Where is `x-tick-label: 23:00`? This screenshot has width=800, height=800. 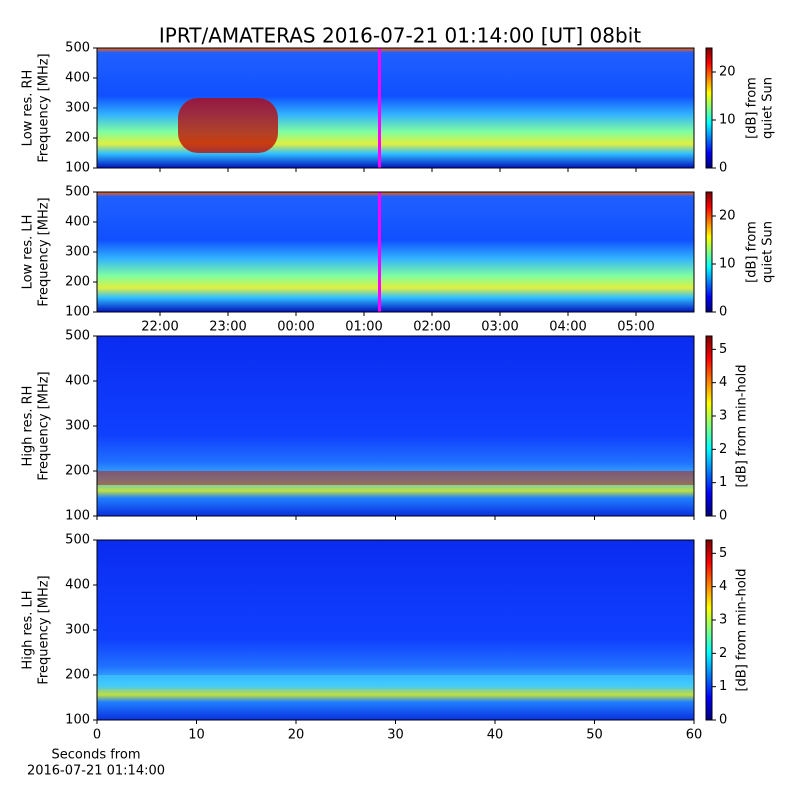
x-tick-label: 23:00 is located at coordinates (227, 327).